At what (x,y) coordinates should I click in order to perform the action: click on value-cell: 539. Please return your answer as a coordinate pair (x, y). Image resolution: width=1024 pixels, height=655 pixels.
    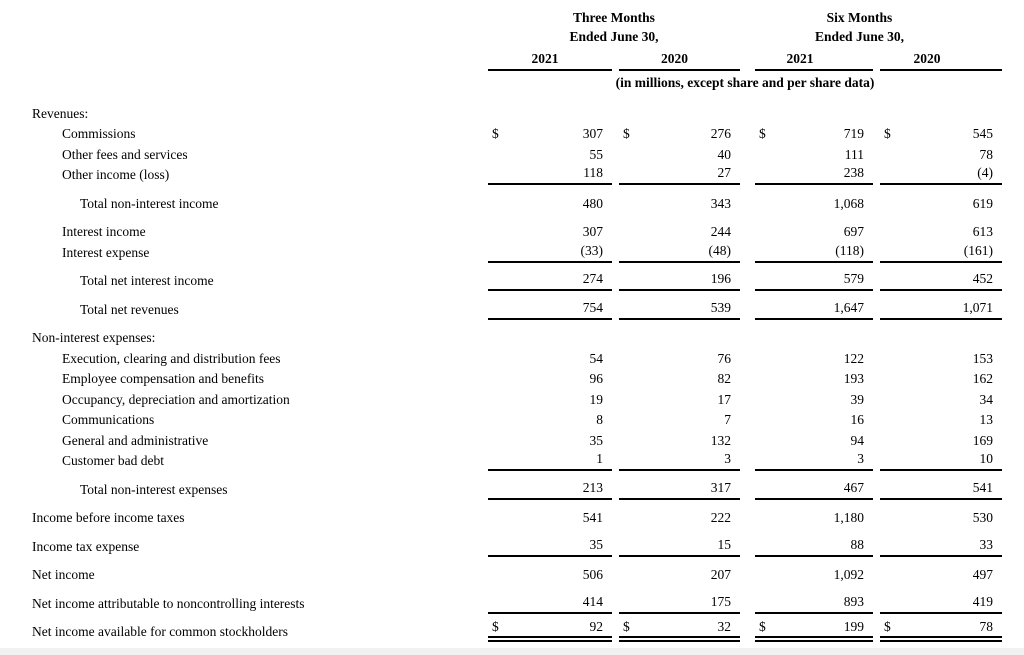
    Looking at the image, I should click on (679, 309).